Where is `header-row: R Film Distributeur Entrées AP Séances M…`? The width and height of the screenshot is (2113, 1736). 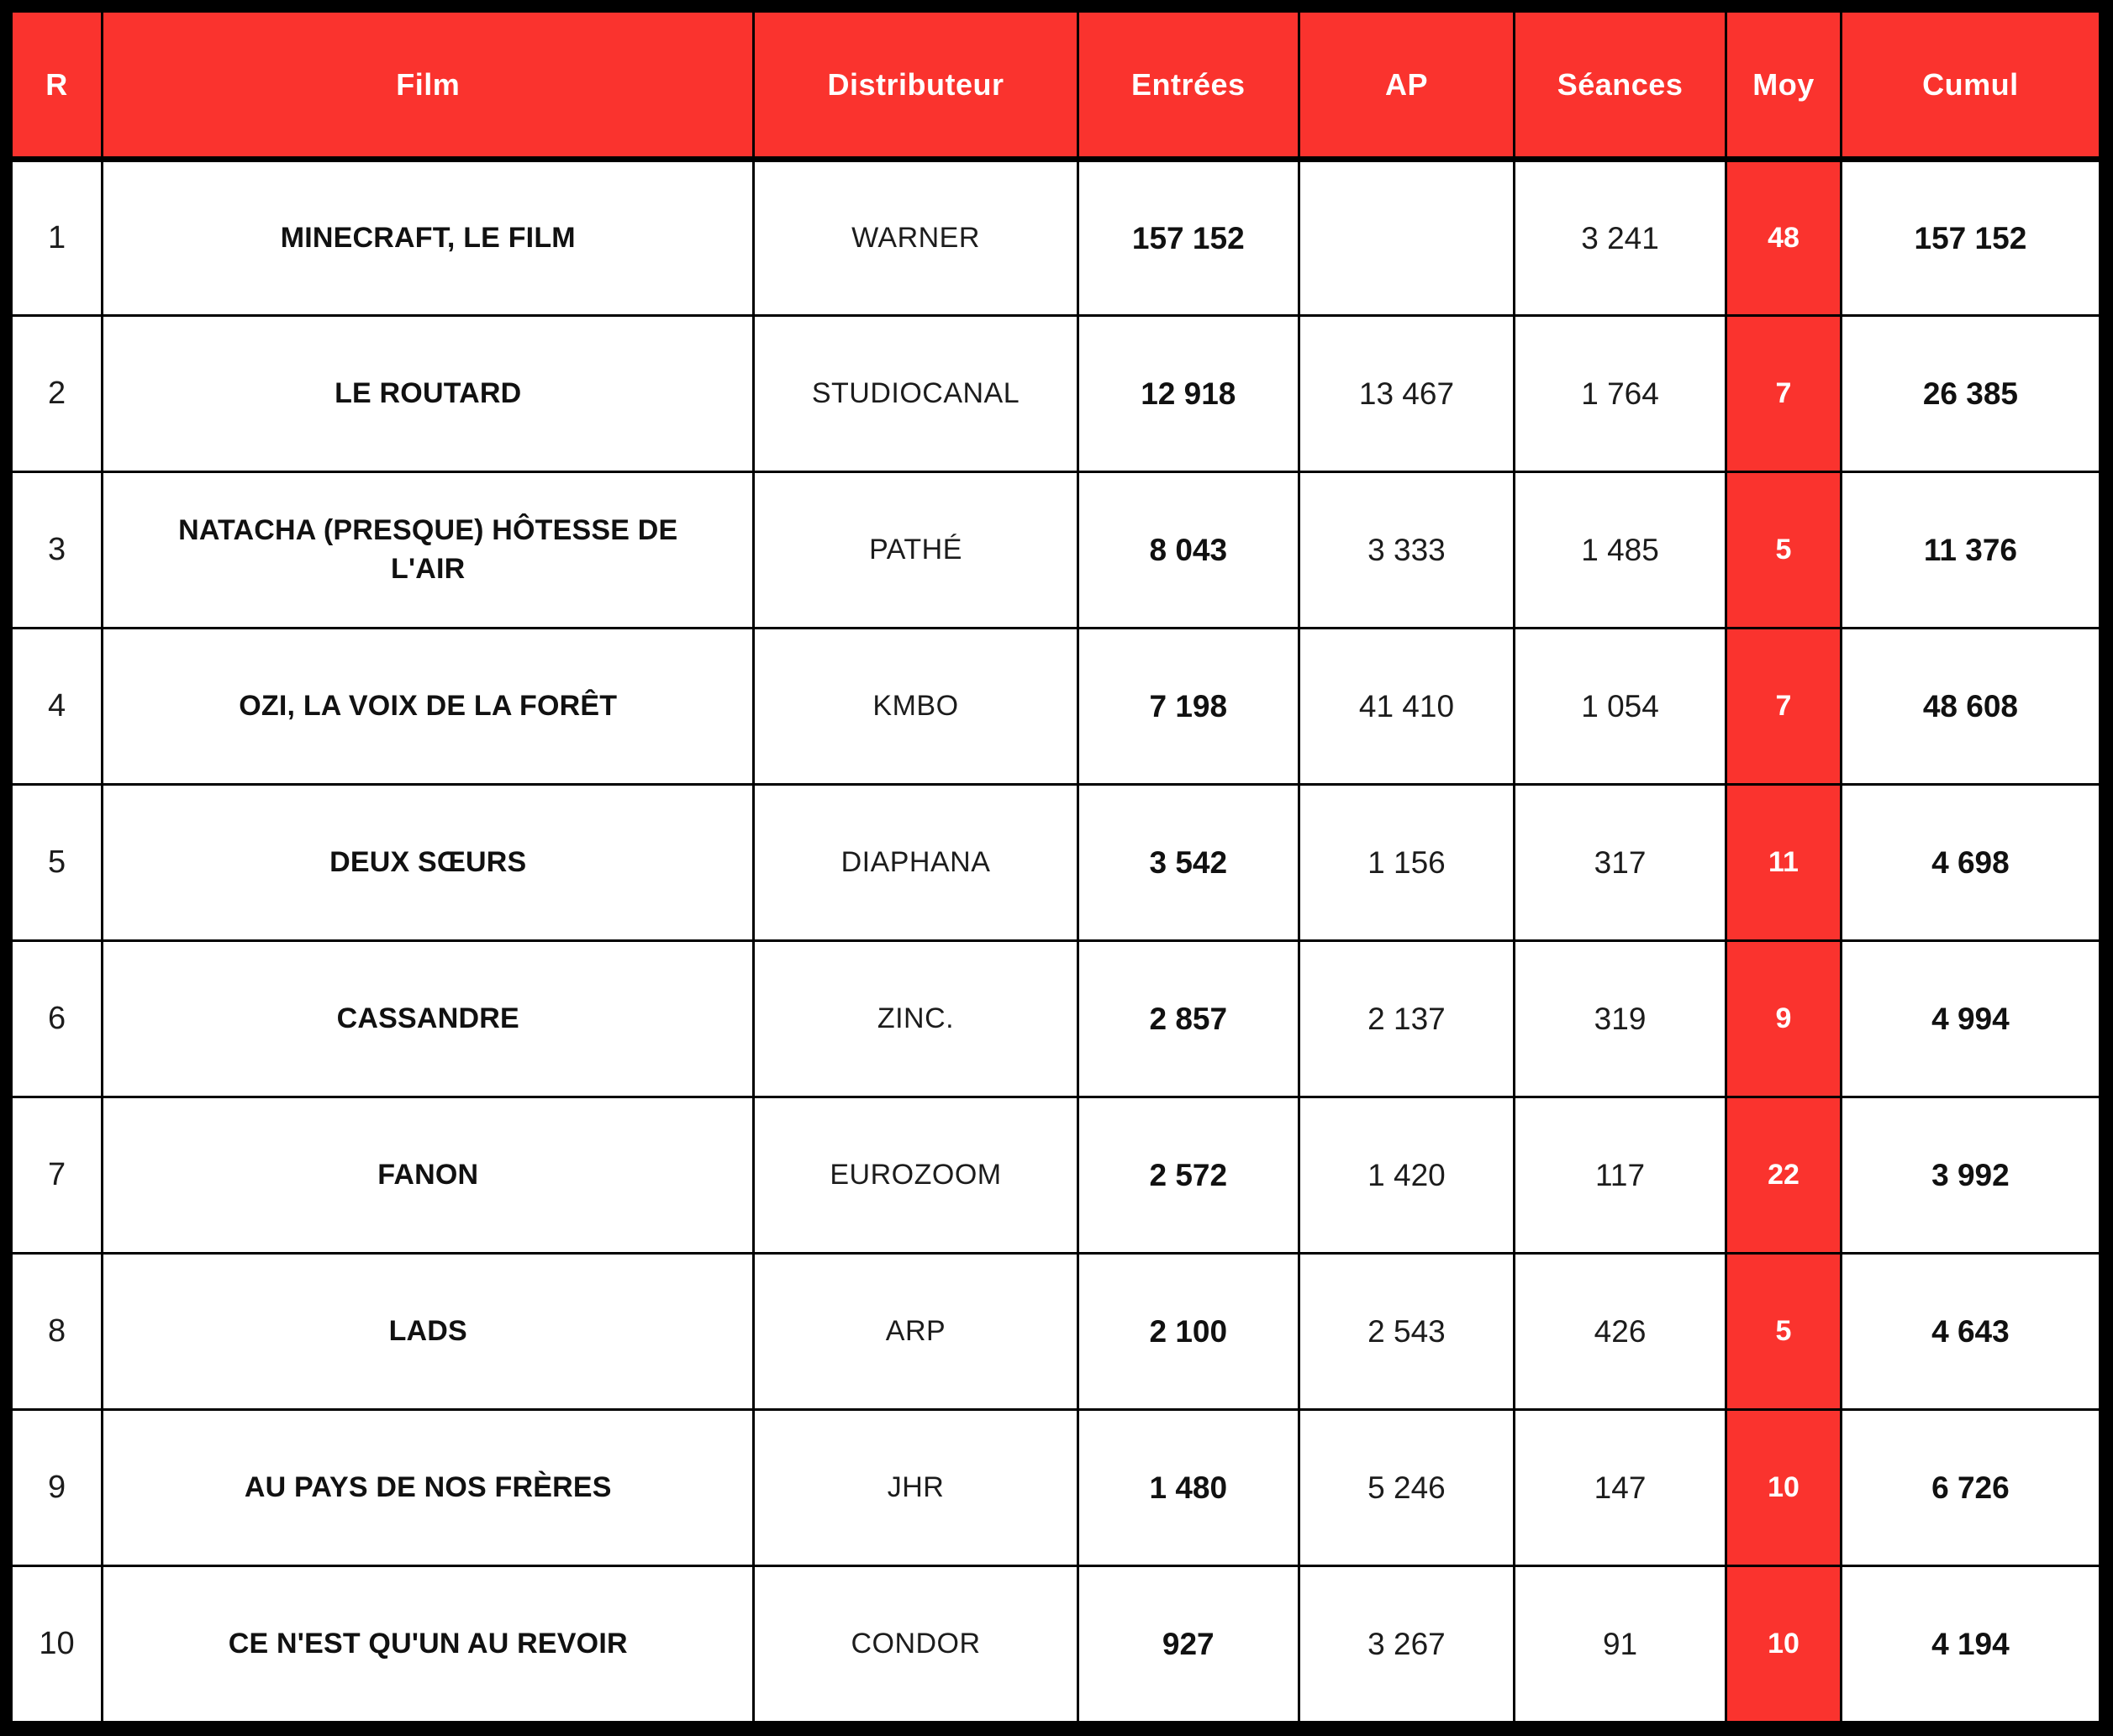
header-row: R Film Distributeur Entrées AP Séances M… is located at coordinates (1055, 86).